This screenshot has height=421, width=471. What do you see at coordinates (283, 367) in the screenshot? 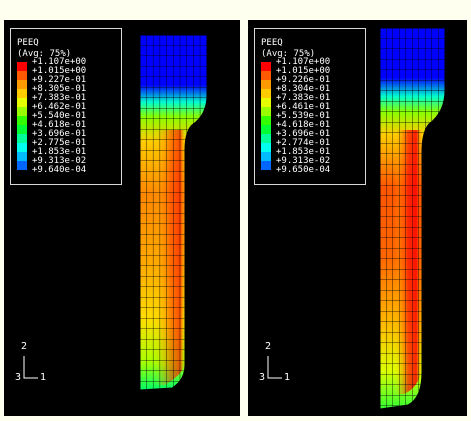
I see `axis-triad-right: 2 3 1` at bounding box center [283, 367].